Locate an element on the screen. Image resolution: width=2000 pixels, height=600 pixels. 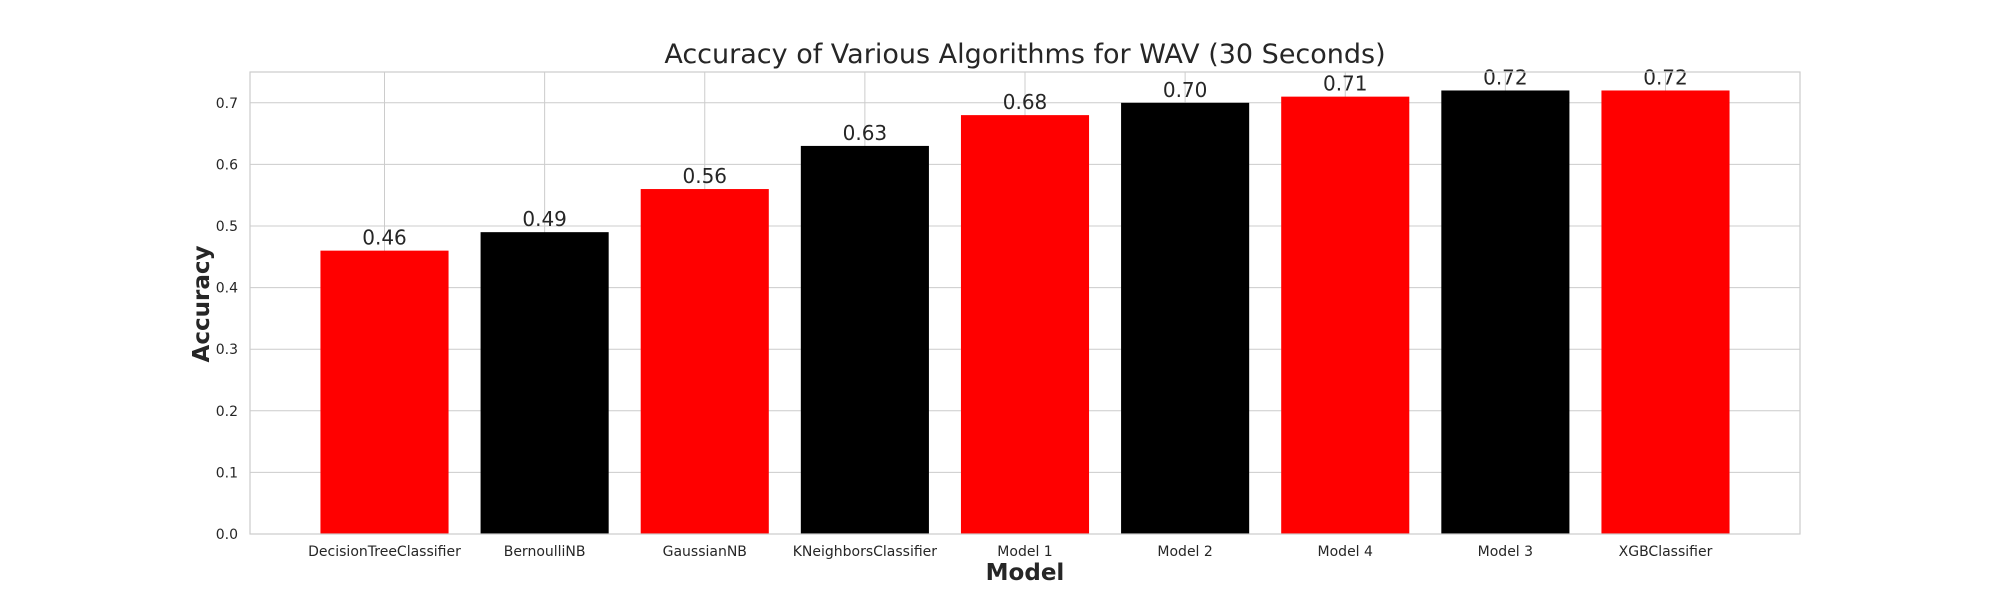
x-tick-label: BernoulliNB is located at coordinates (545, 552).